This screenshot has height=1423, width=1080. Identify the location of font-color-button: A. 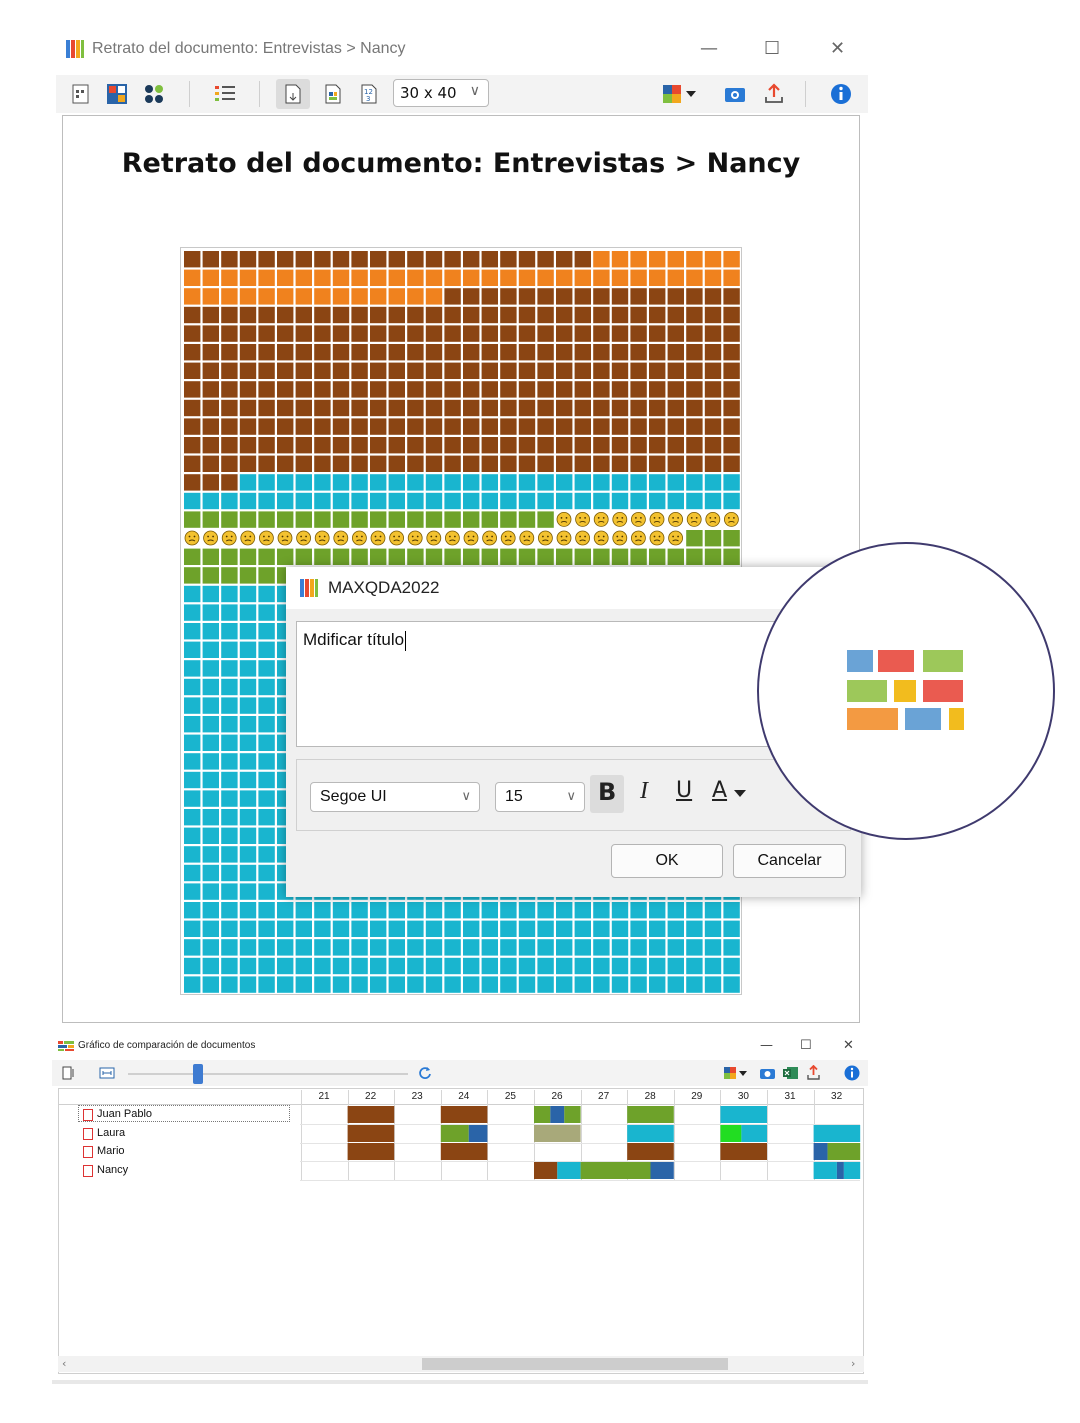
(720, 790).